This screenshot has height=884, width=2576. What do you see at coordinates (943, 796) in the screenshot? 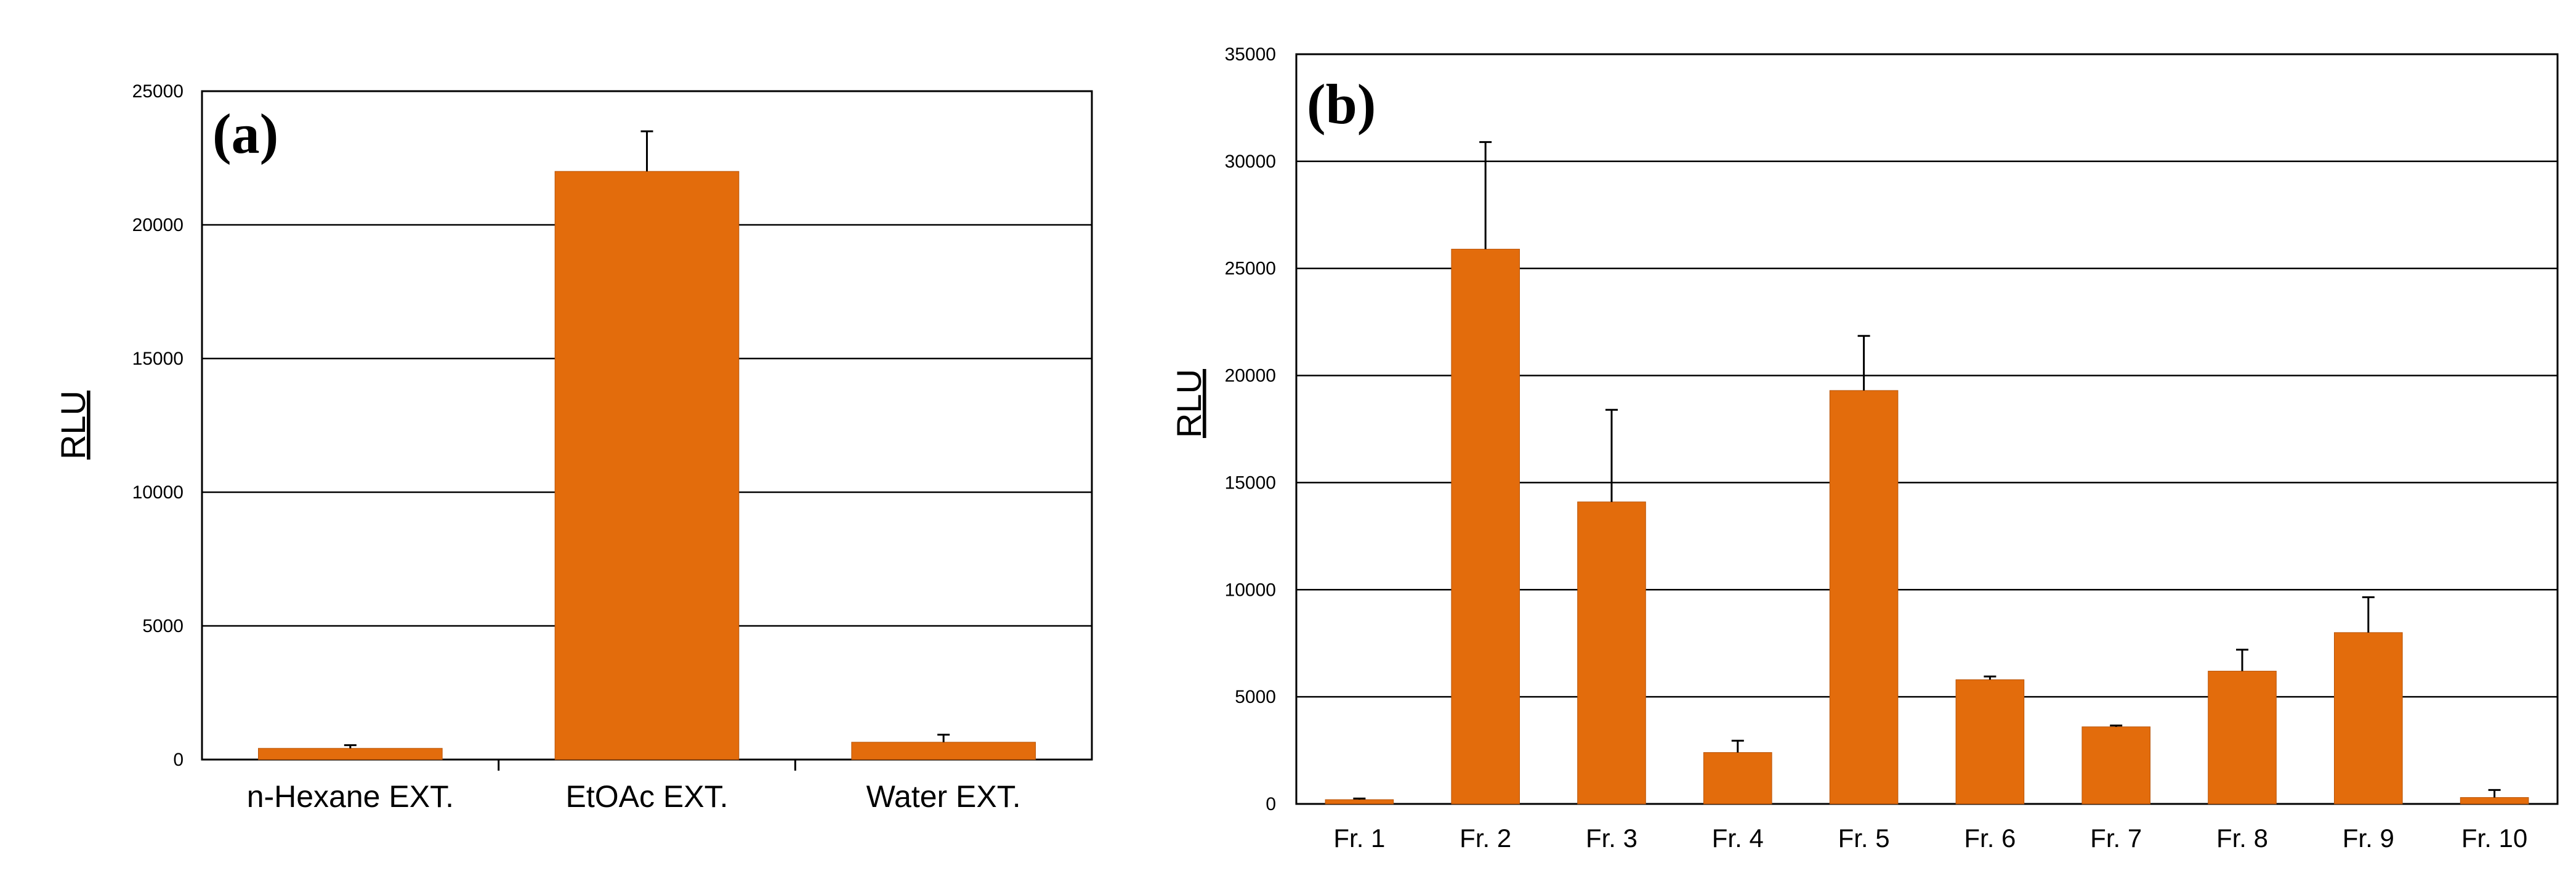
I see `panel-a-x-tick-label-3: Water EXT.` at bounding box center [943, 796].